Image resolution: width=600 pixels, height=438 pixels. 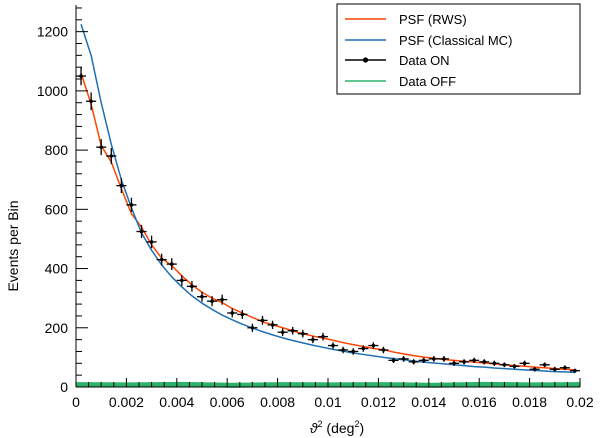 What do you see at coordinates (427, 81) in the screenshot?
I see `legend-label-data-off: Data OFF` at bounding box center [427, 81].